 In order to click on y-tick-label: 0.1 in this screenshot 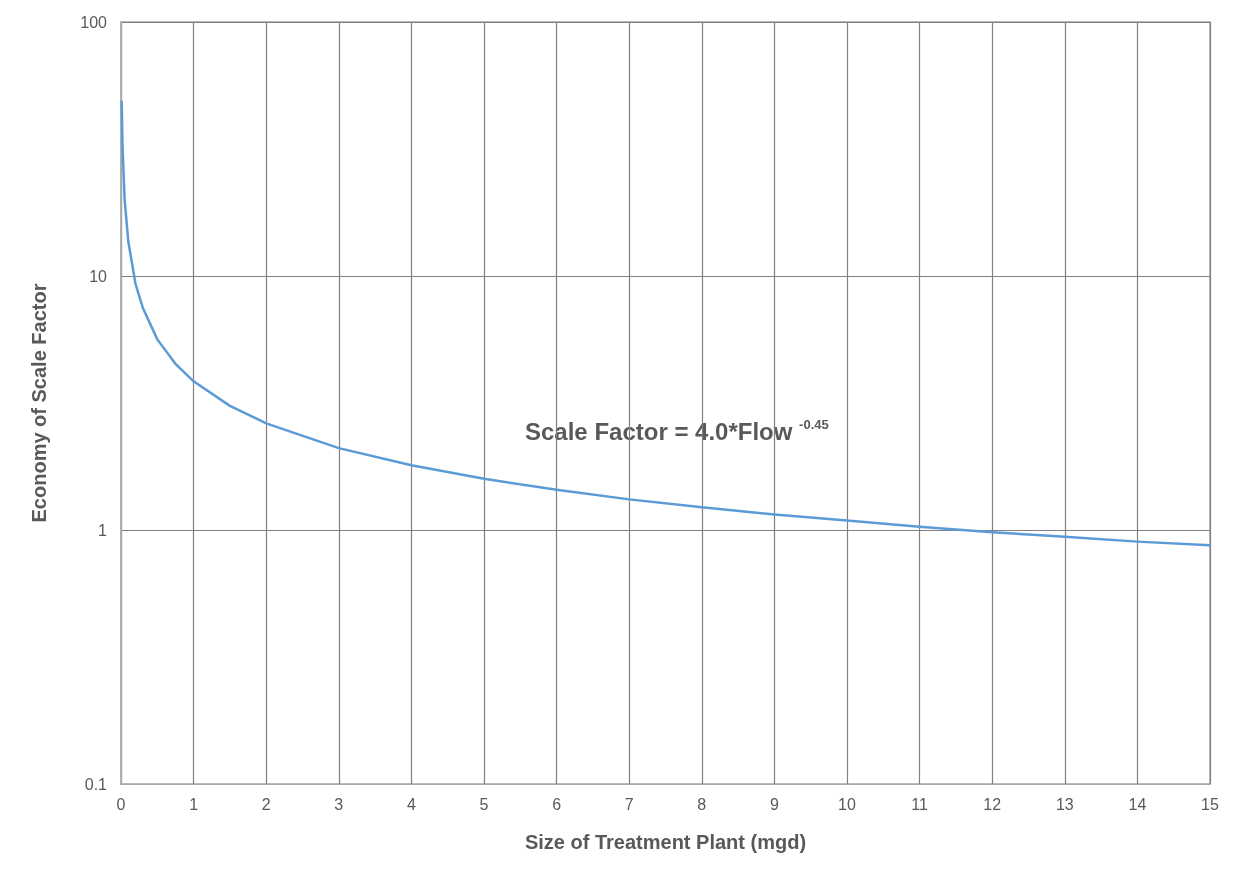, I will do `click(96, 784)`.